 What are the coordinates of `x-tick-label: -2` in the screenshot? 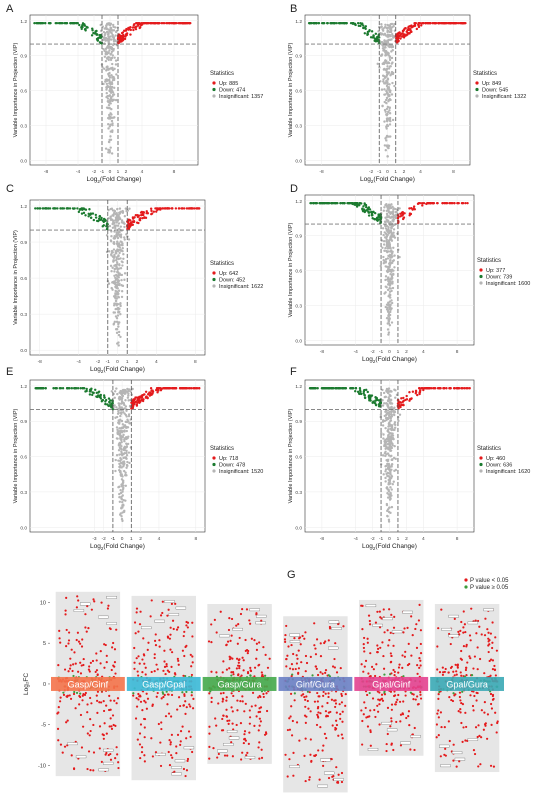 It's located at (98, 362).